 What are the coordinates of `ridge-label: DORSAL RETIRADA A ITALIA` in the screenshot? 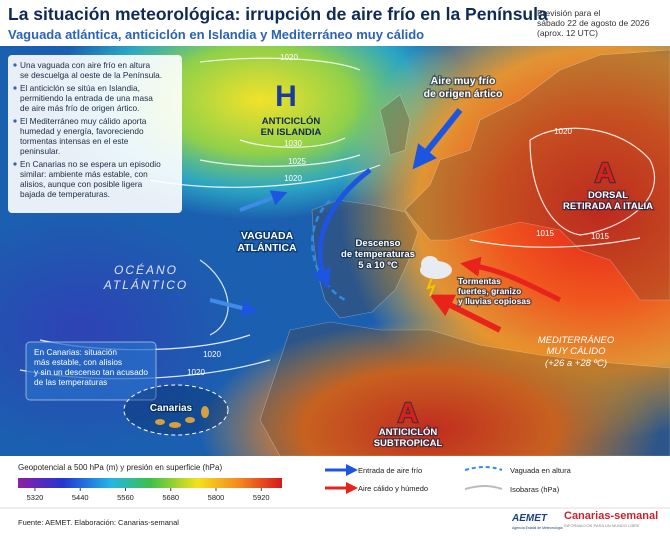 It's located at (608, 201).